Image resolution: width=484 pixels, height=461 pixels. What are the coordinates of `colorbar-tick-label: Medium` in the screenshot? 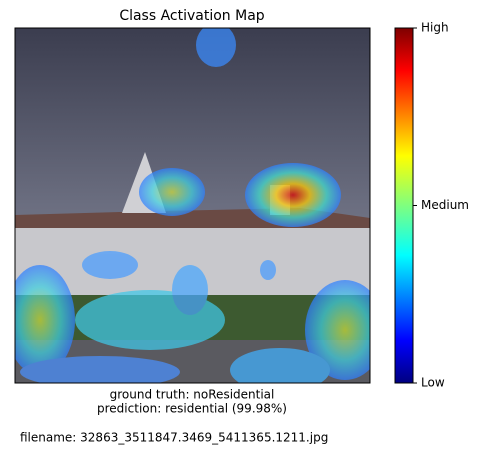 It's located at (445, 205).